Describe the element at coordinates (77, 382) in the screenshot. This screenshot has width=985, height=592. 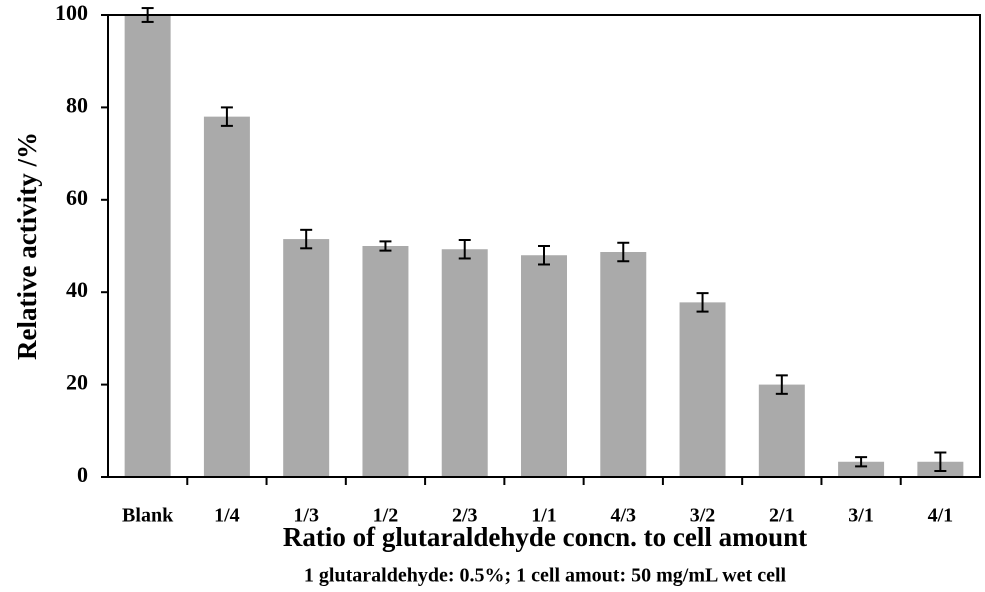
I see `y-tick-label: 20` at that location.